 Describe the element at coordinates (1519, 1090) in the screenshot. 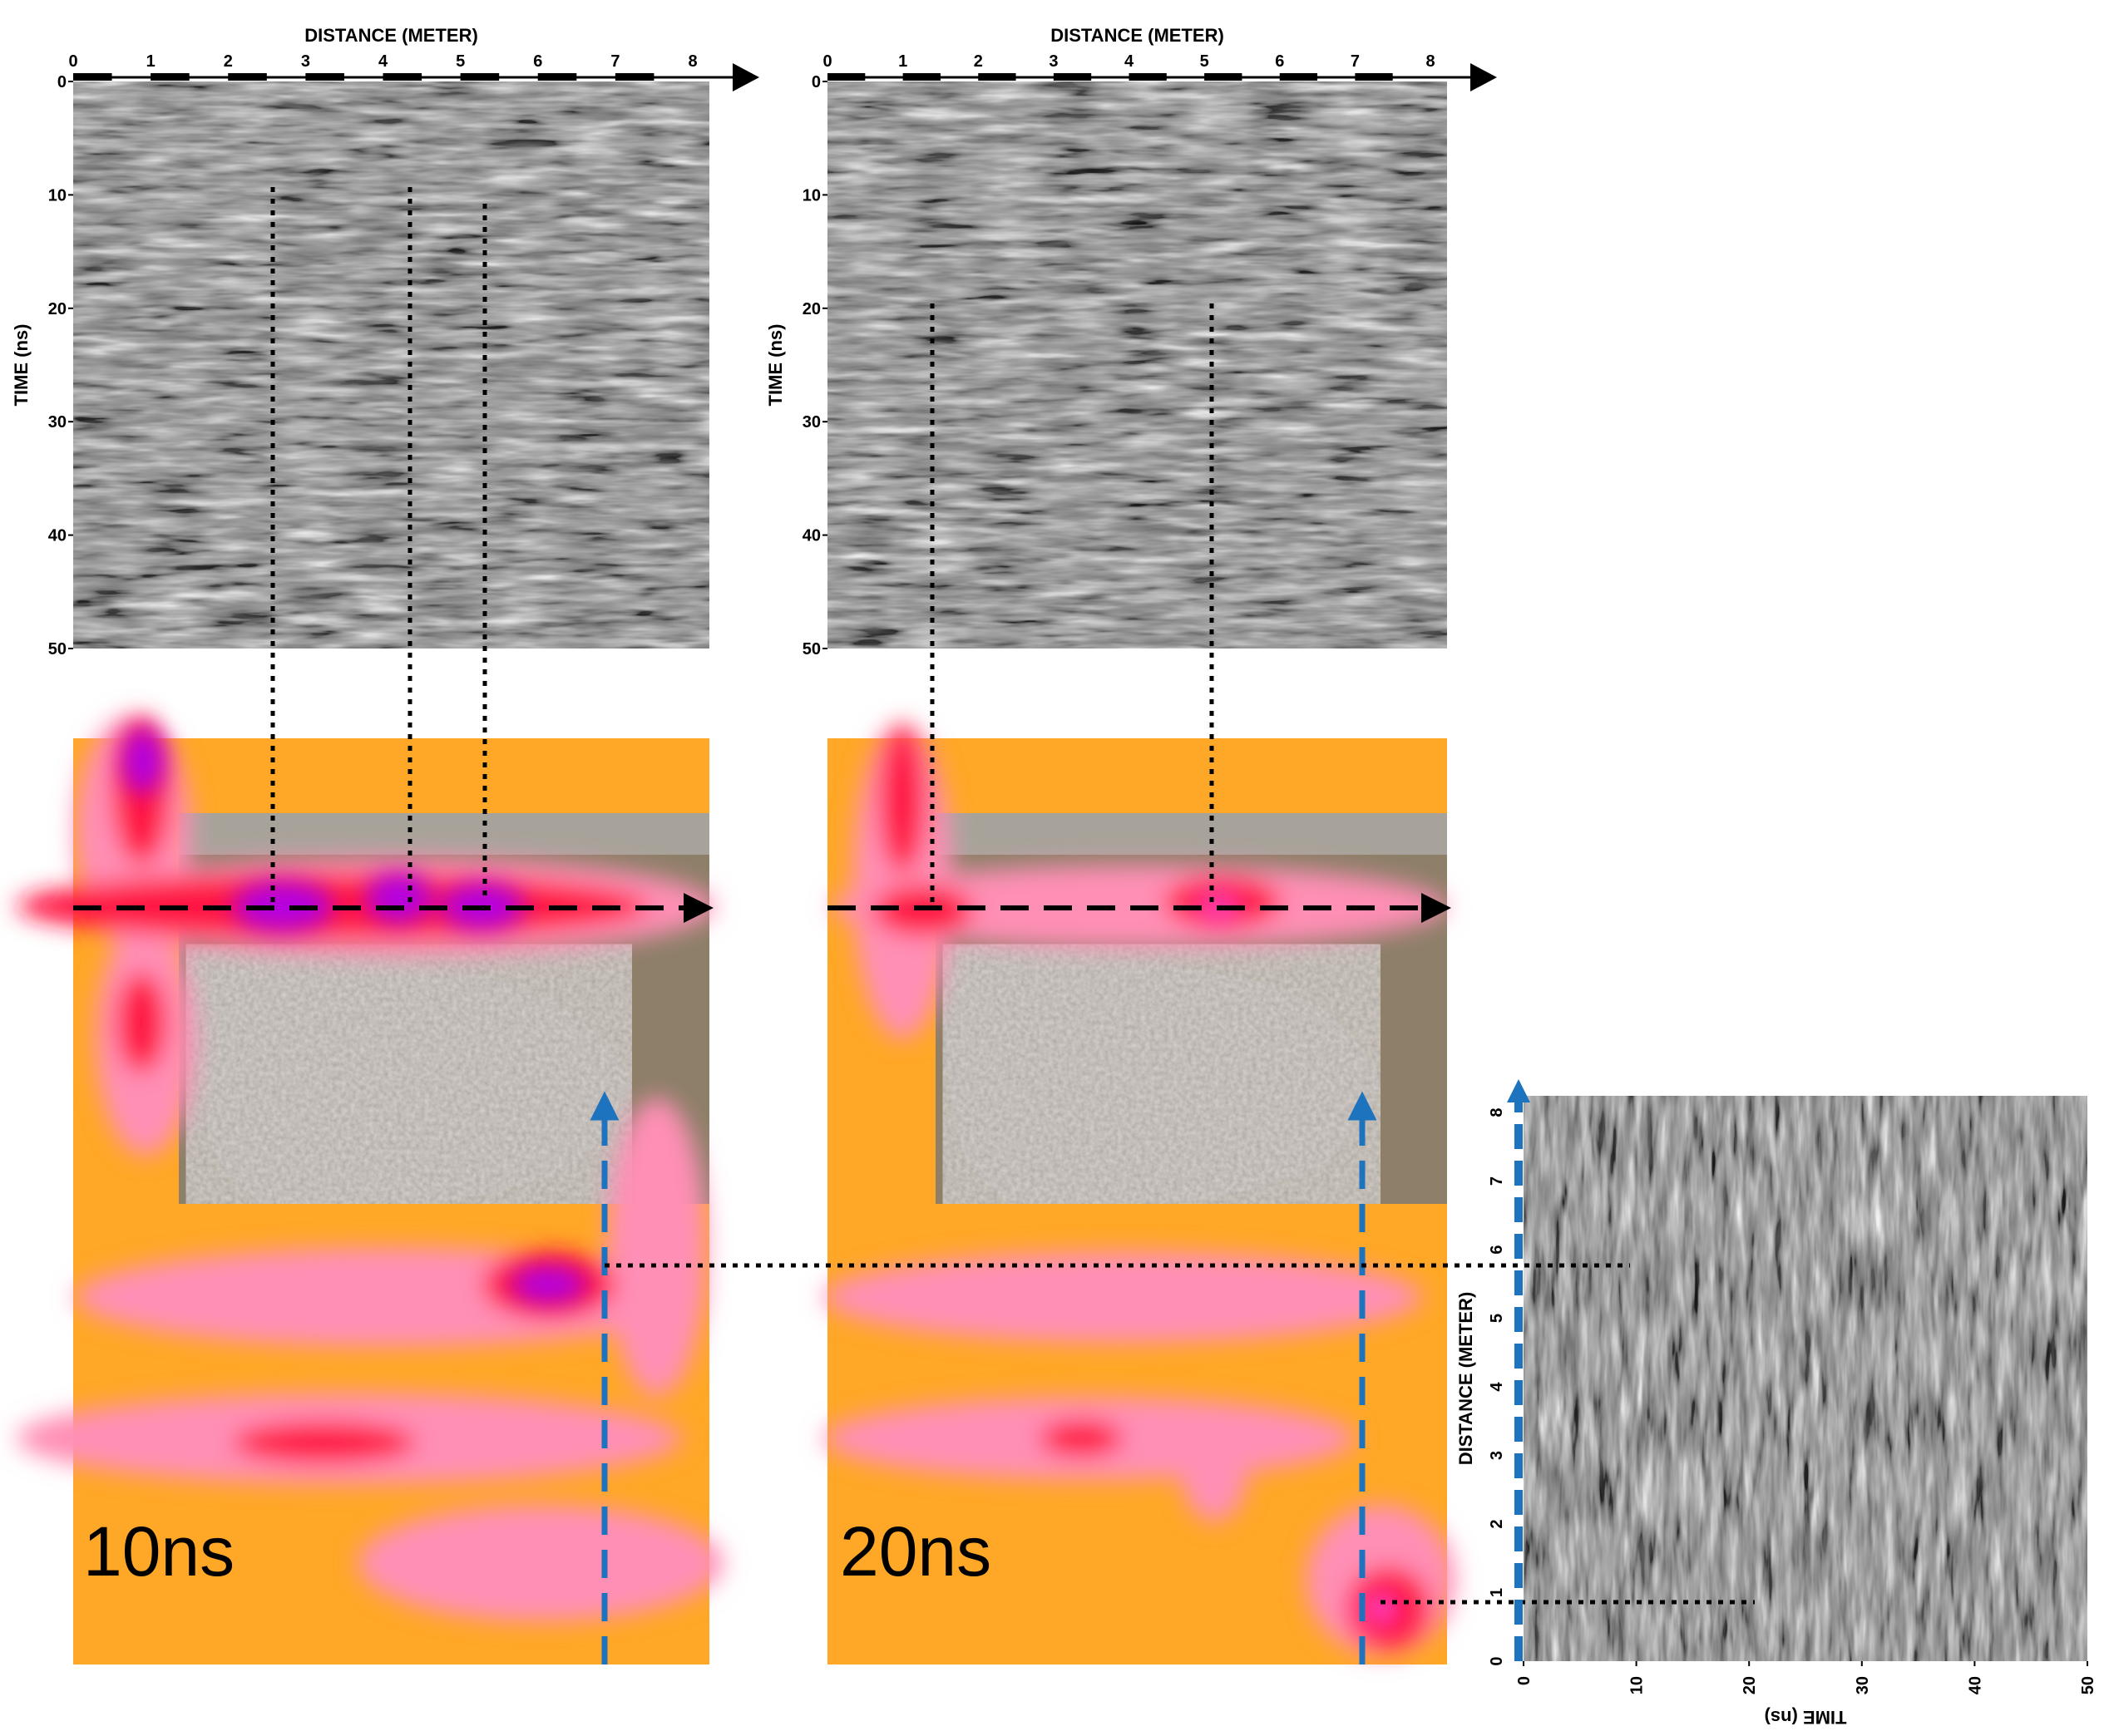

I see `distance-axis-arrow` at that location.